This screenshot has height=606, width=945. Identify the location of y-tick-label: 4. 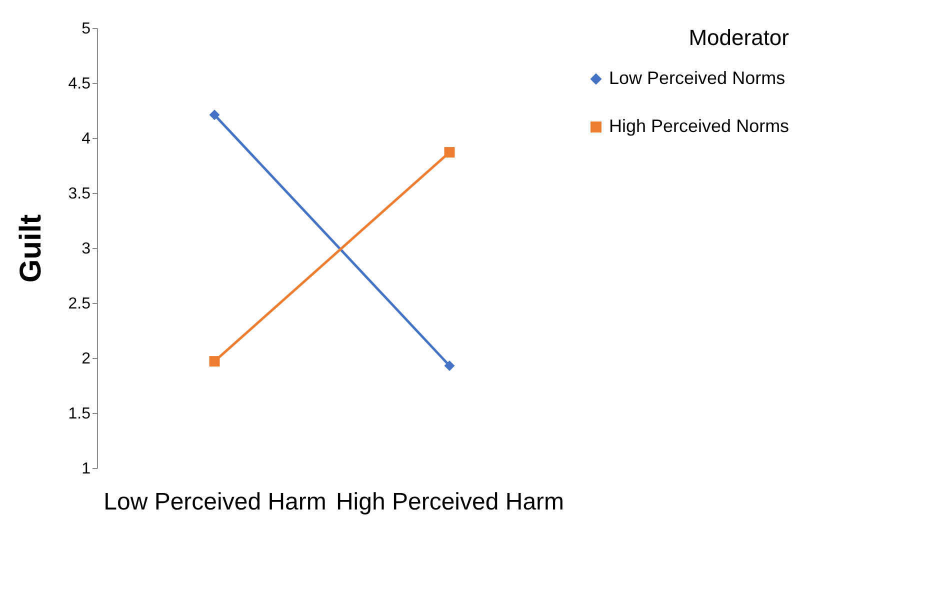
(86, 139).